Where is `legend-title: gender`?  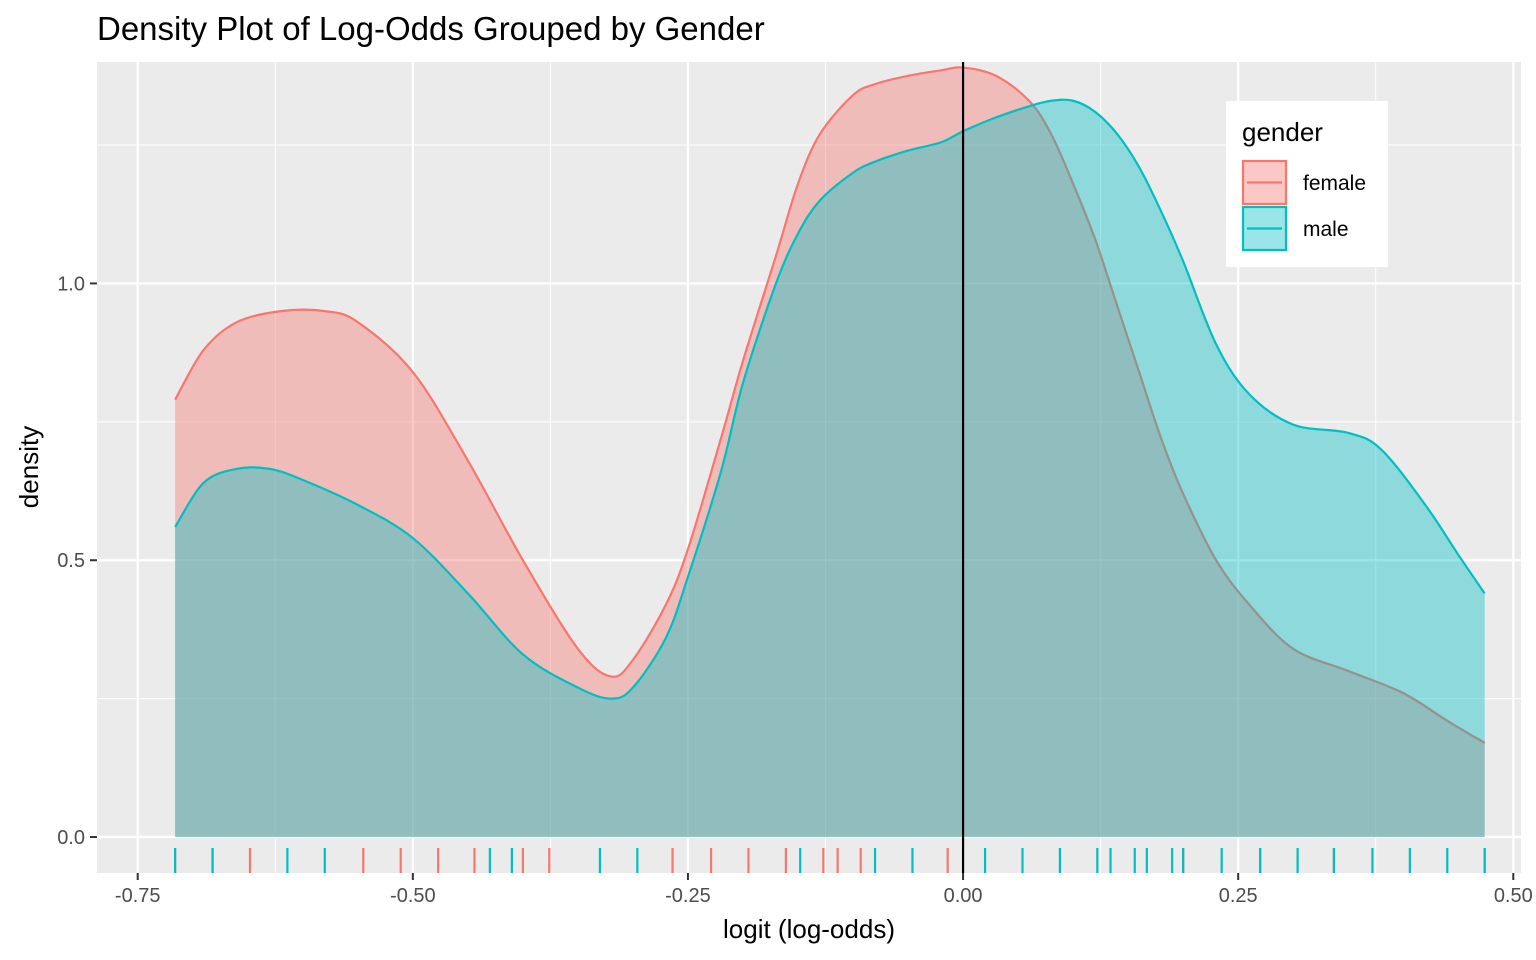
legend-title: gender is located at coordinates (1282, 132).